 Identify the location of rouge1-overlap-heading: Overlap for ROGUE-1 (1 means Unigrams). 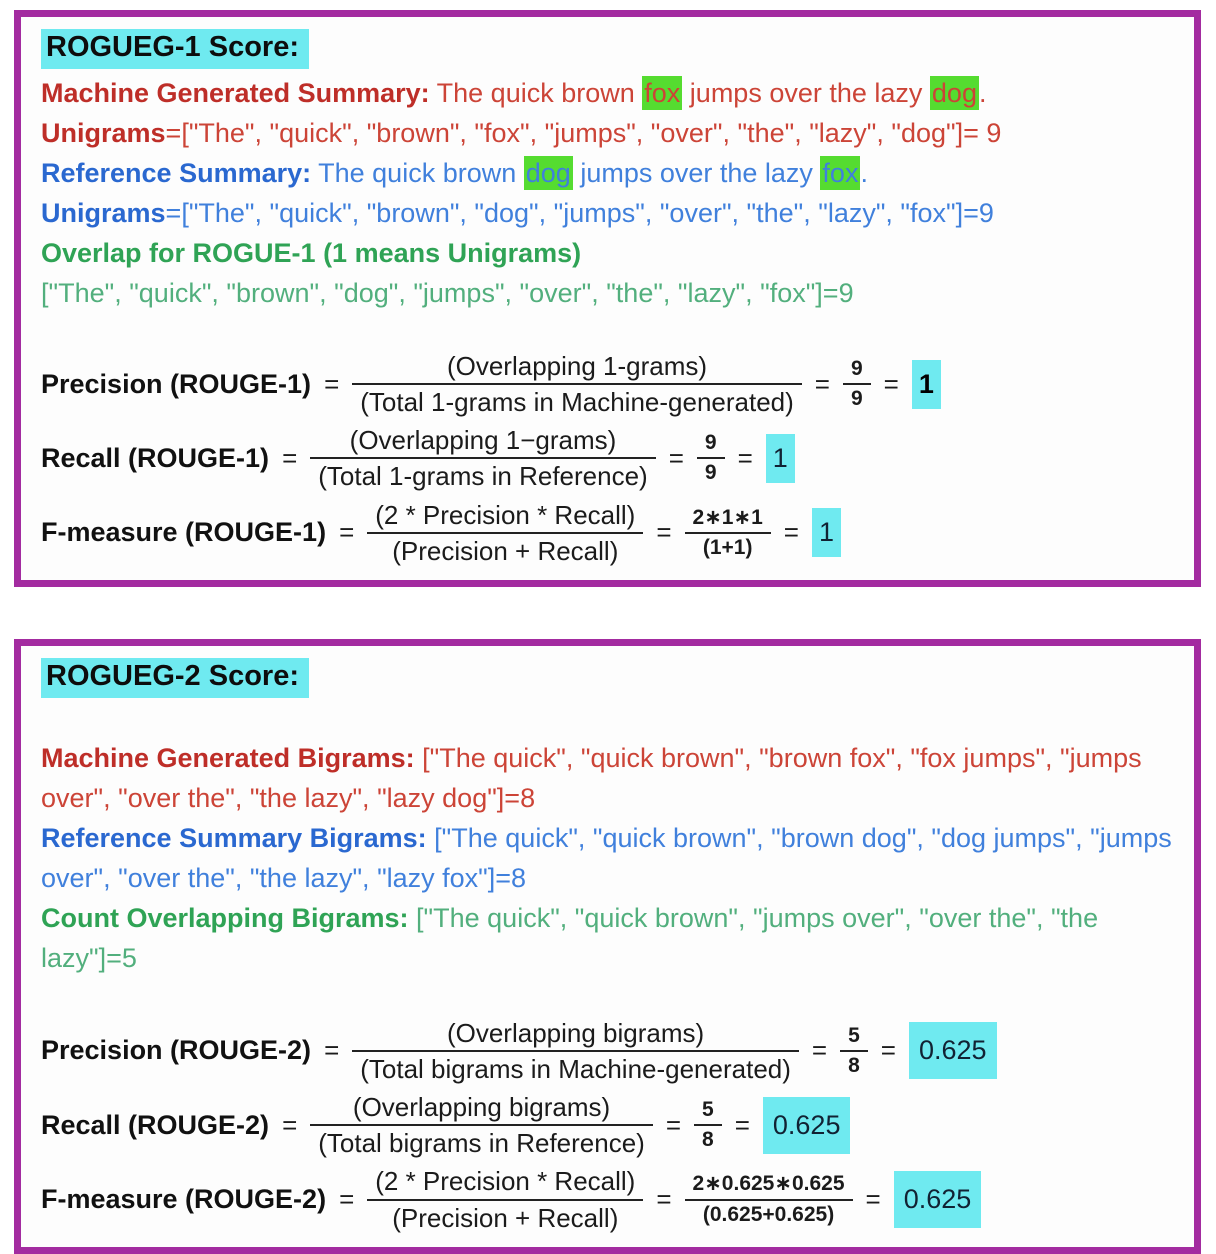
(607, 253).